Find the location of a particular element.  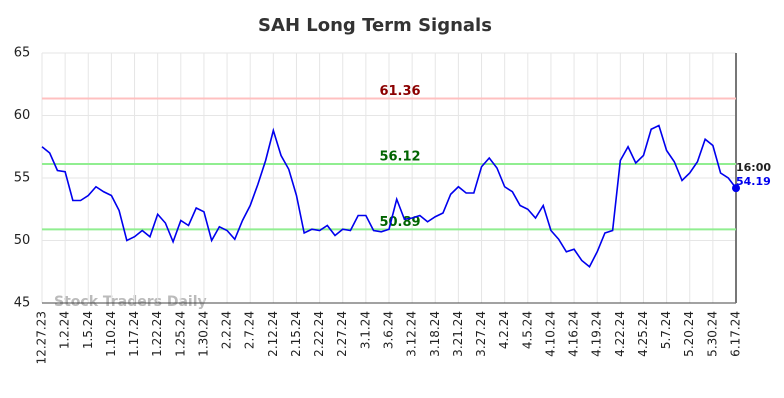

y-tick-label: 60 is located at coordinates (22, 115).